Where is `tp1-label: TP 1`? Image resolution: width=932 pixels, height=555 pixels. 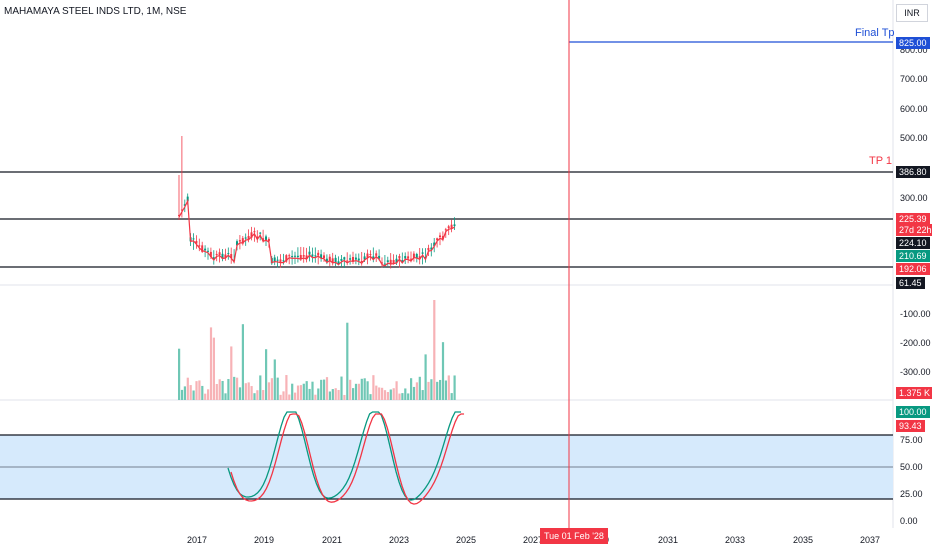 tp1-label: TP 1 is located at coordinates (881, 161).